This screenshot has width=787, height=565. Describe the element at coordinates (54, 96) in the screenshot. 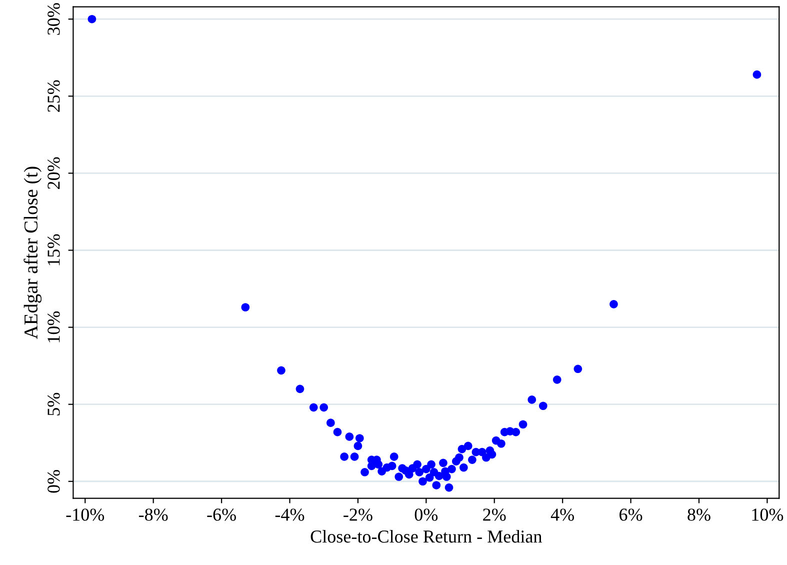

I see `y-tick-label: 25%` at that location.